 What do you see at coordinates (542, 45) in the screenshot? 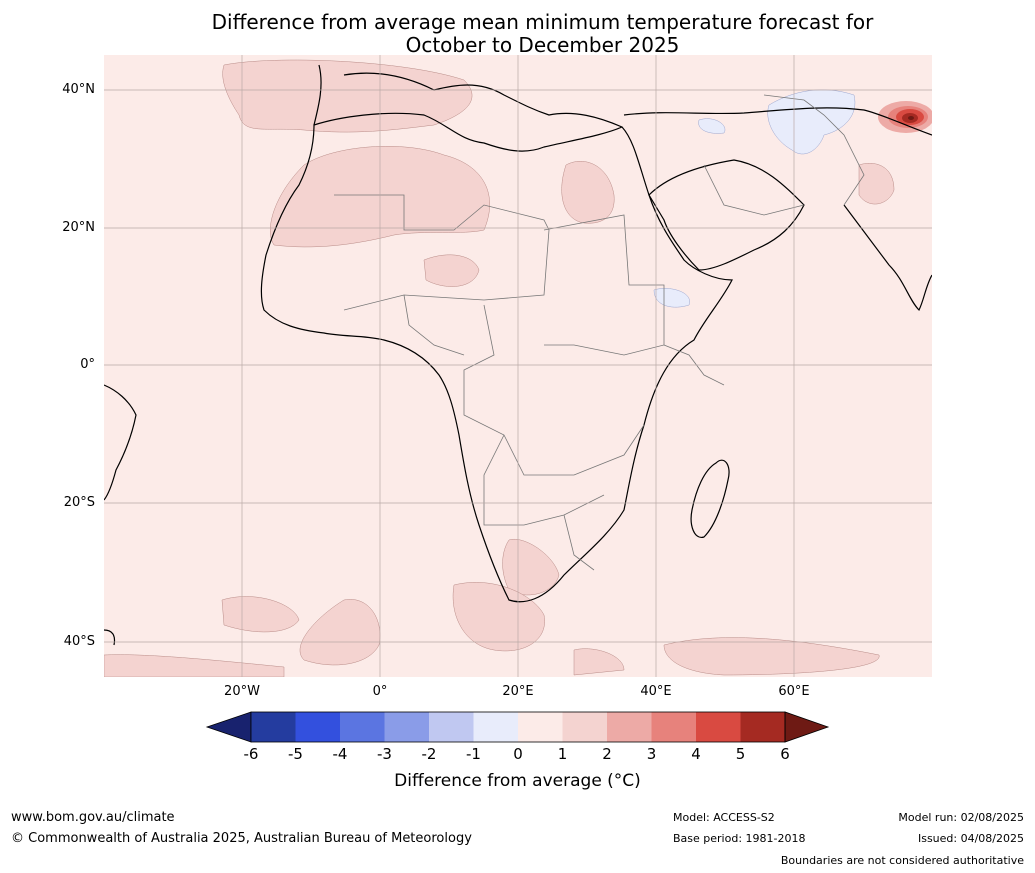
I see `map-title-line2: October to December 2025` at bounding box center [542, 45].